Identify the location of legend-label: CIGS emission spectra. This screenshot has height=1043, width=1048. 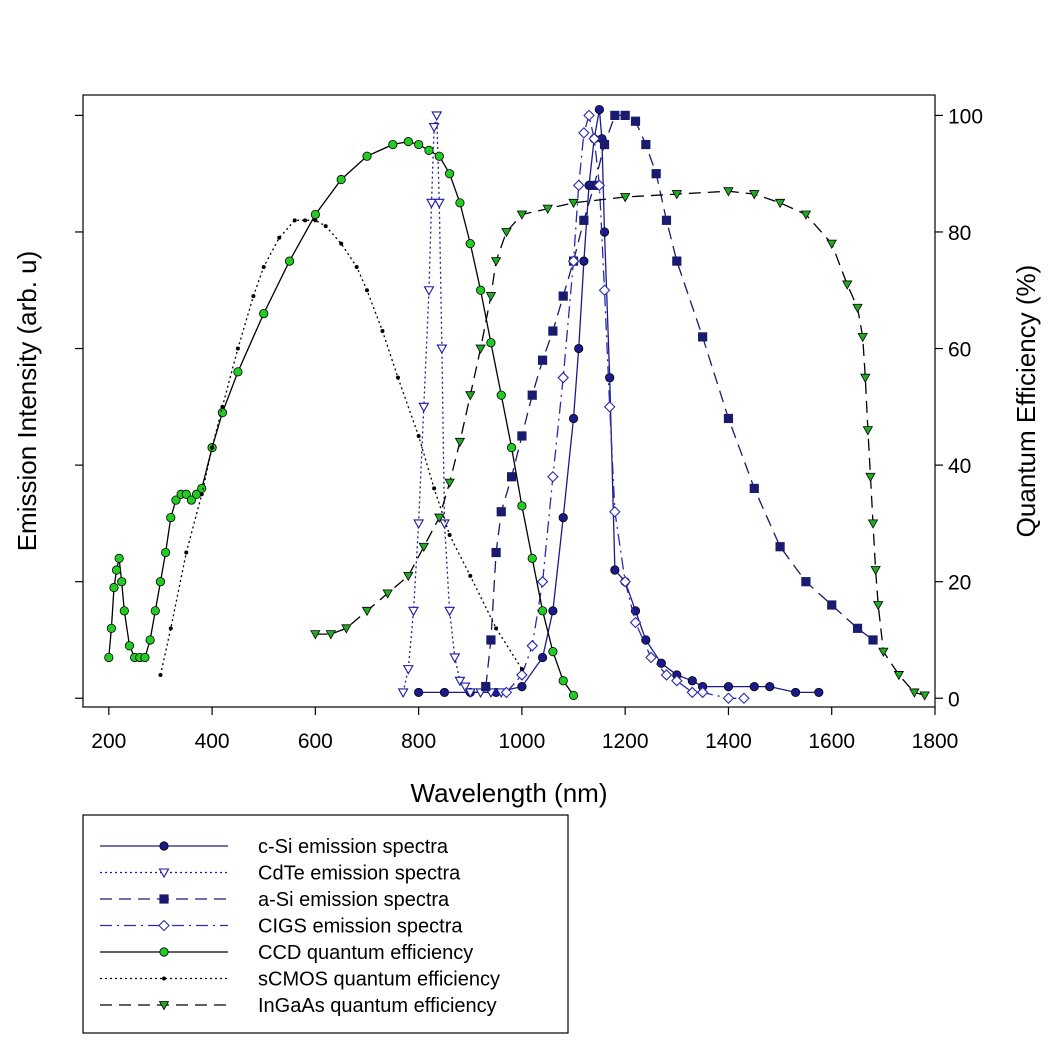
(360, 927).